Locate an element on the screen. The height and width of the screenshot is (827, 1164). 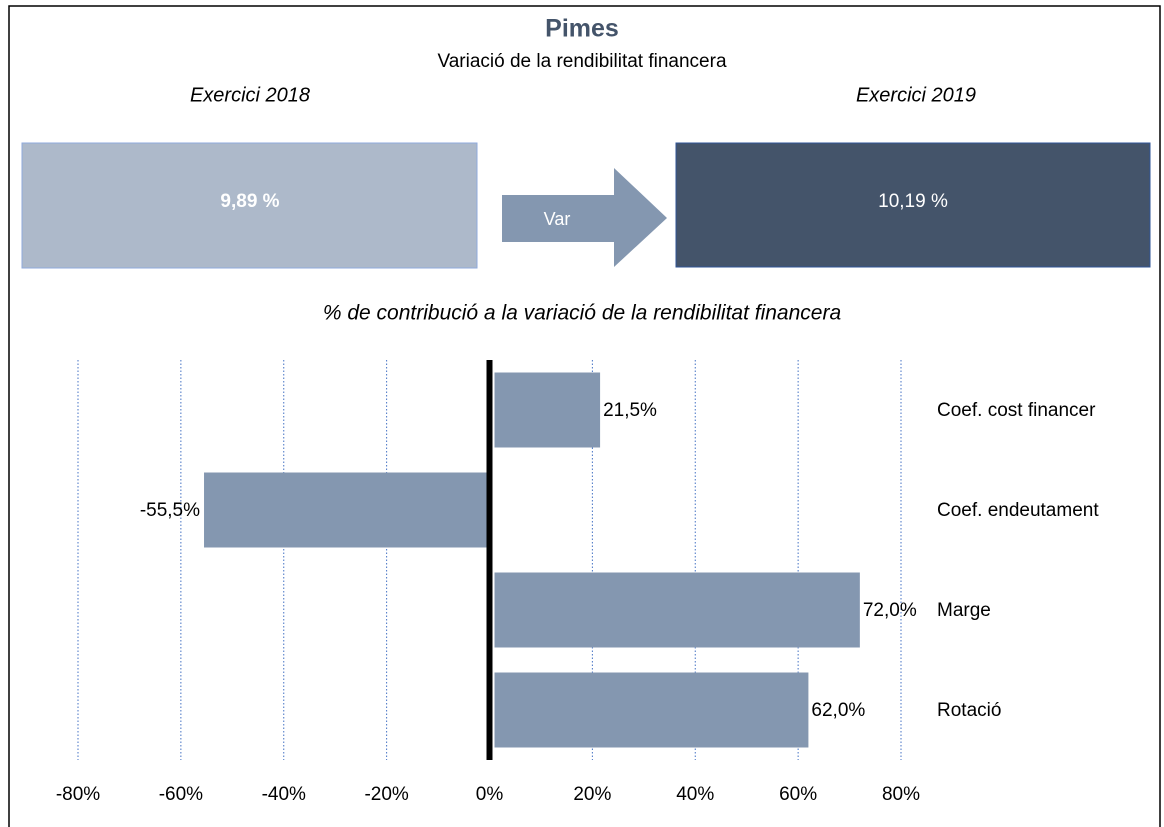
arrow-label: Var is located at coordinates (557, 219).